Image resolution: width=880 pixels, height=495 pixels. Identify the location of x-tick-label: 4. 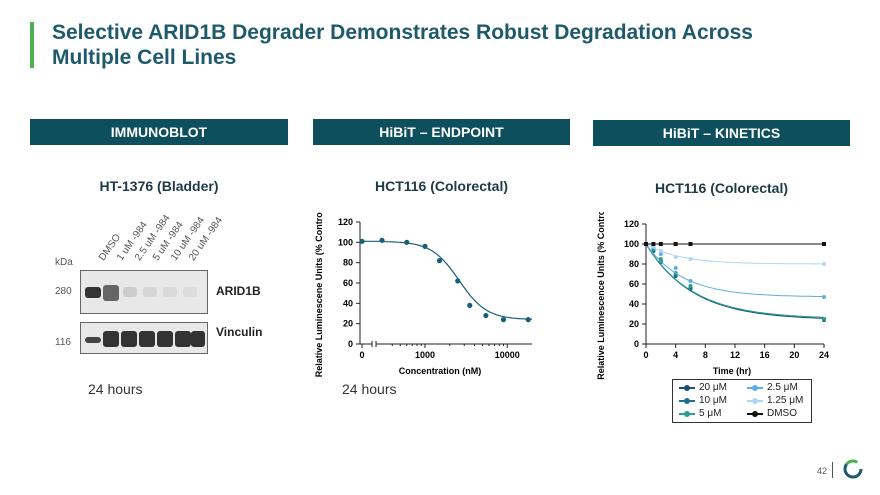
(675, 355).